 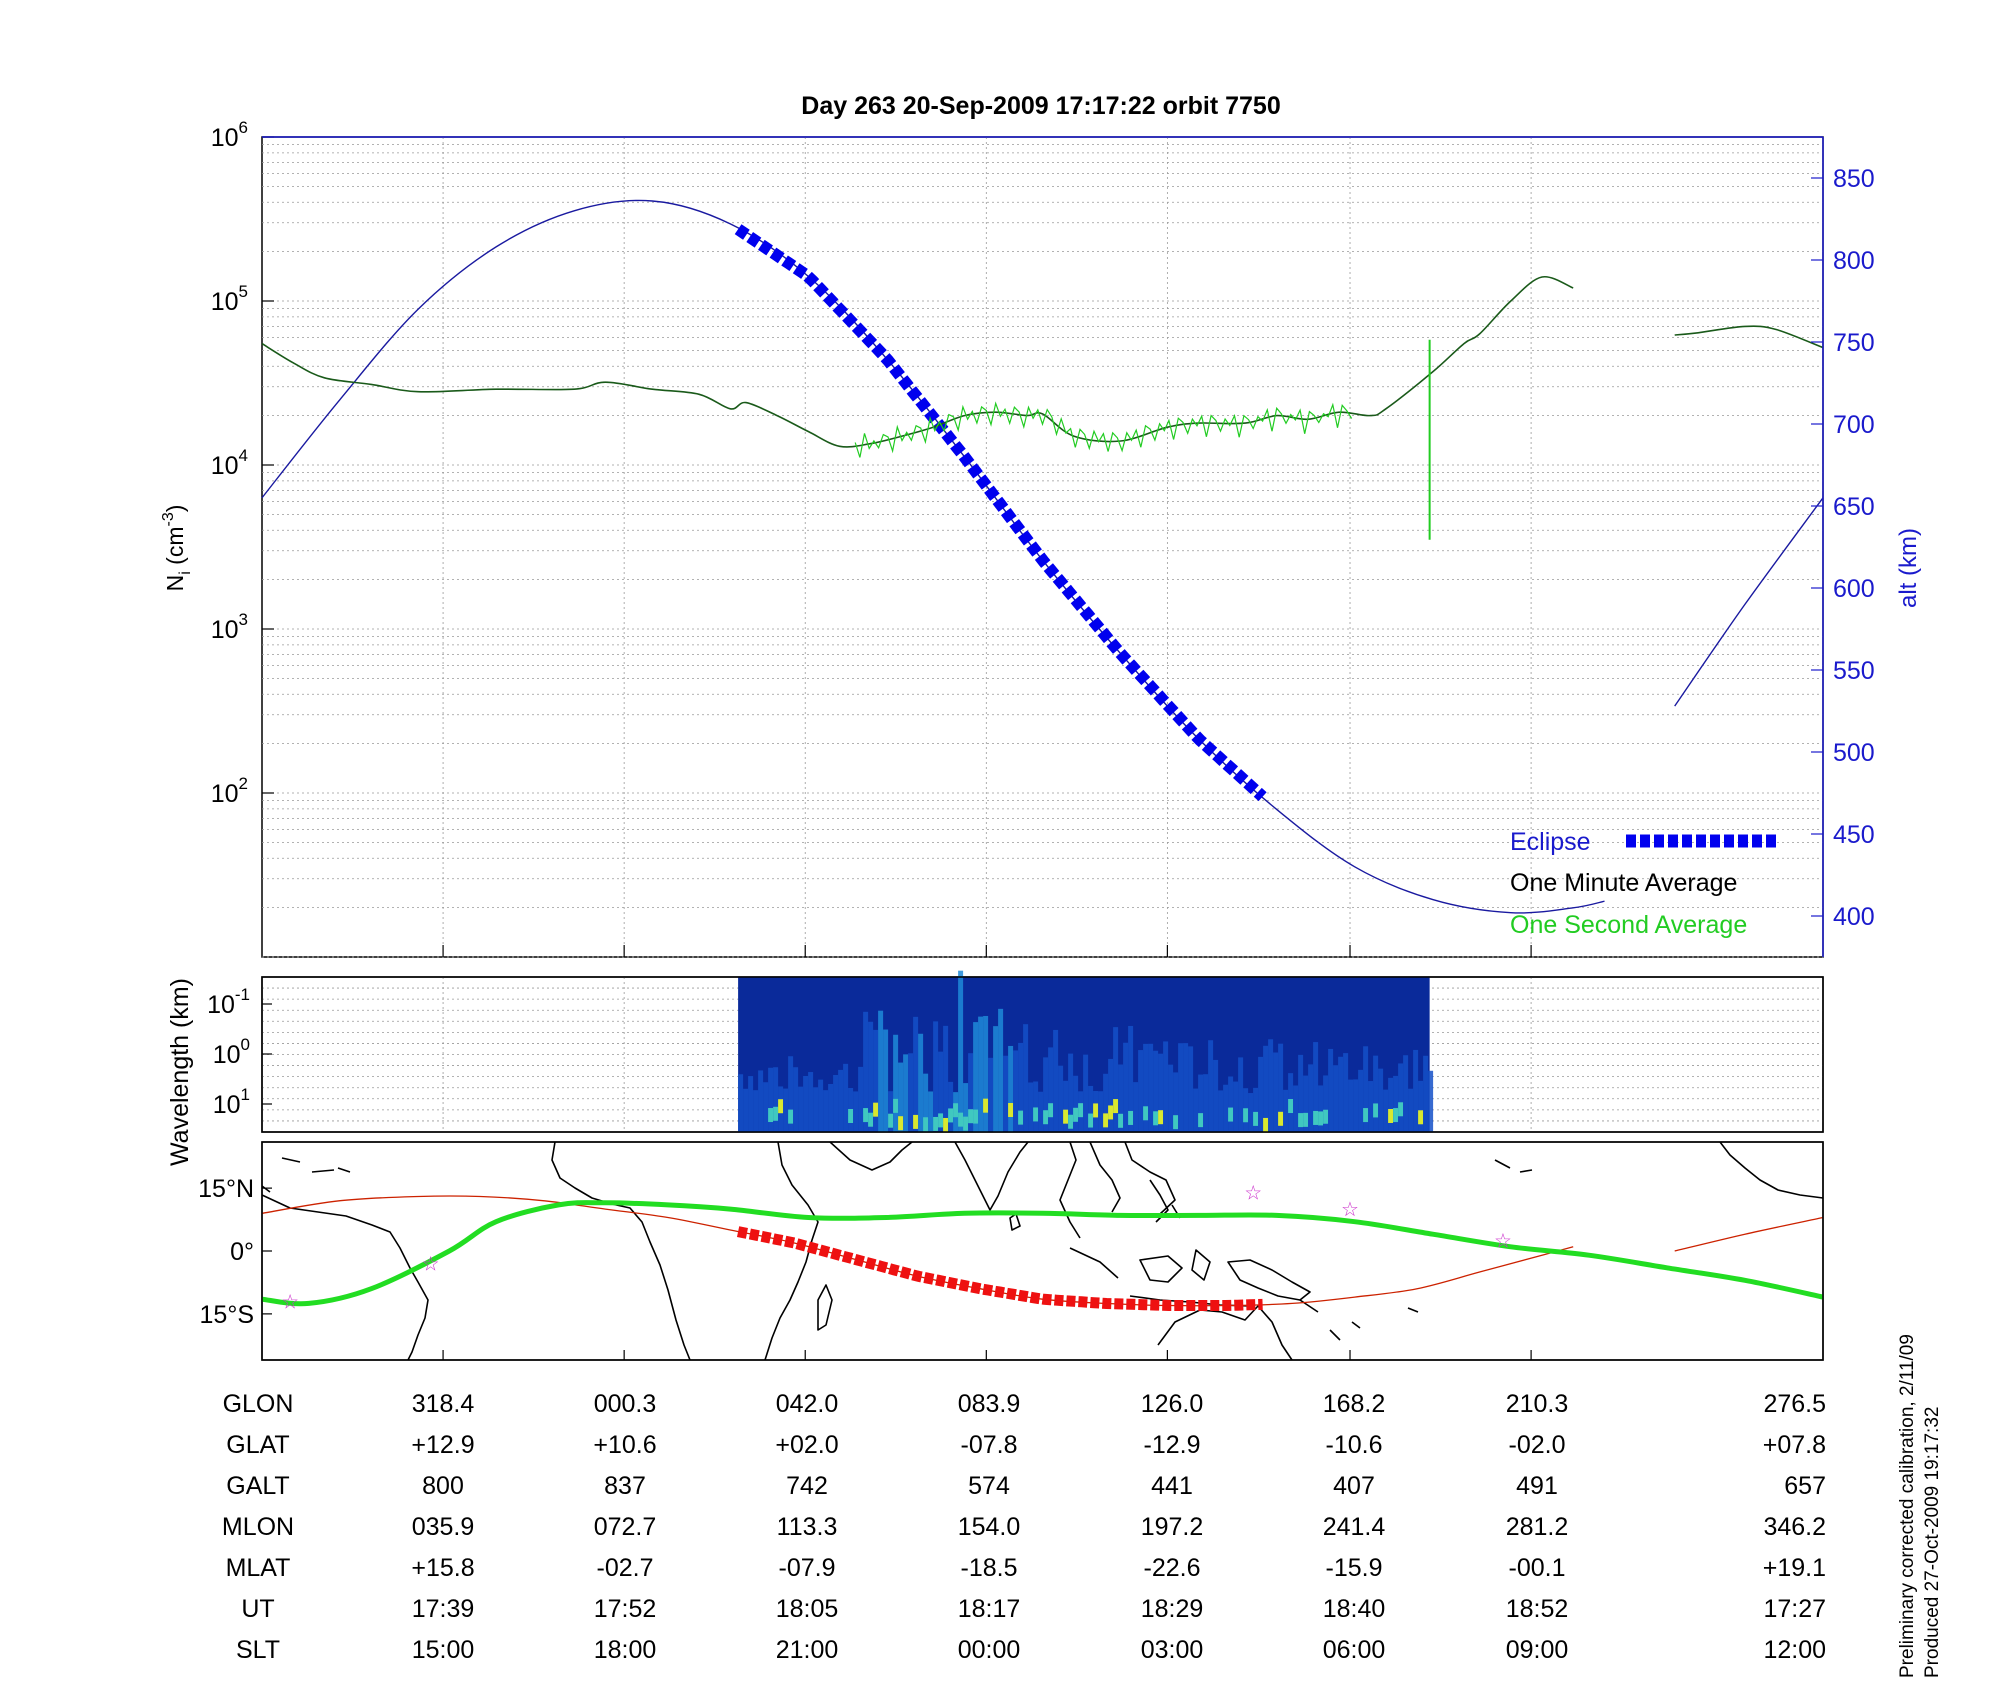 What do you see at coordinates (1354, 1568) in the screenshot?
I see `table-cell: -15.9` at bounding box center [1354, 1568].